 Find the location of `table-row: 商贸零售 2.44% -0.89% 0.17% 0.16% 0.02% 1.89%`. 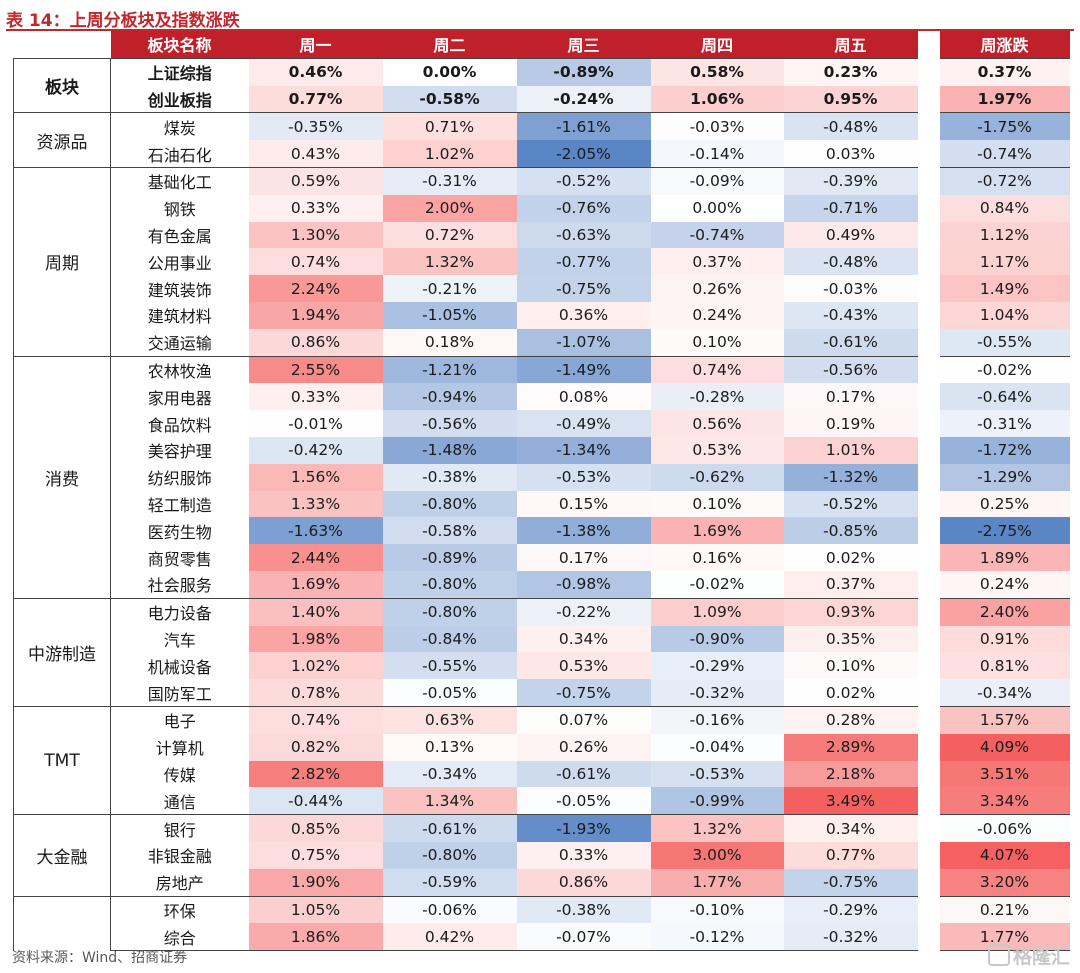

table-row: 商贸零售 2.44% -0.89% 0.17% 0.16% 0.02% 1.89% is located at coordinates (542, 557).